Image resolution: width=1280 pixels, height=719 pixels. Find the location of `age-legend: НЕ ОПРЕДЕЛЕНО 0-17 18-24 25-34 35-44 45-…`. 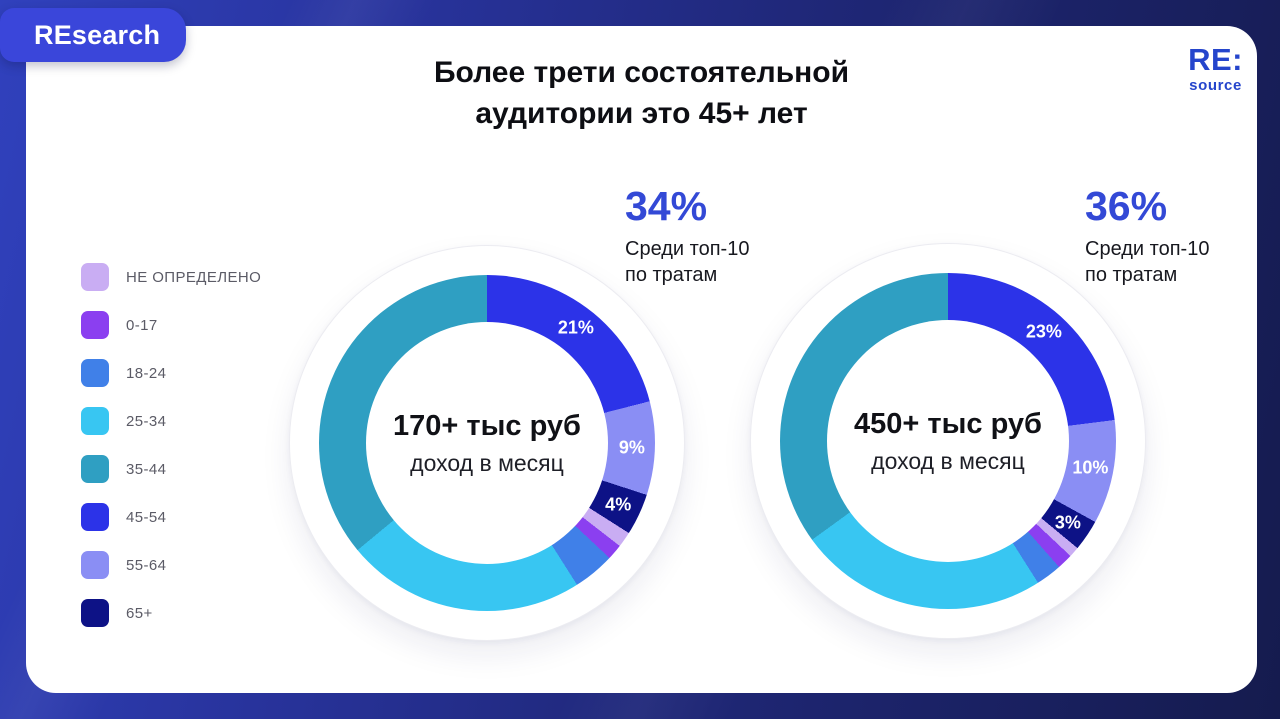

age-legend: НЕ ОПРЕДЕЛЕНО 0-17 18-24 25-34 35-44 45-… is located at coordinates (171, 455).